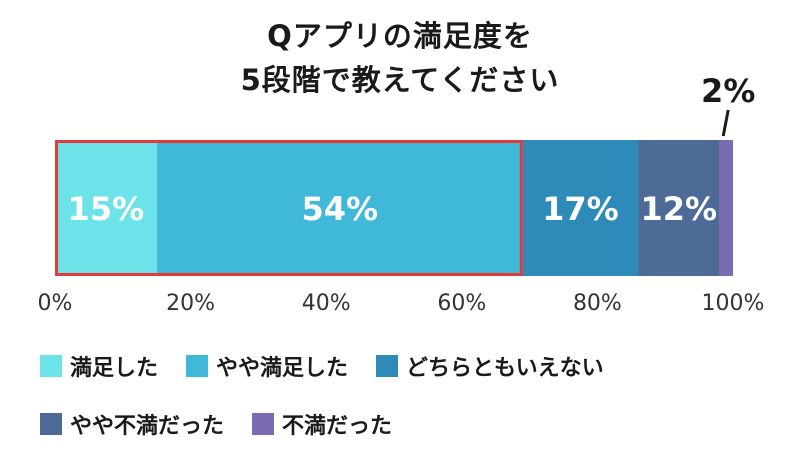 This screenshot has width=800, height=464. I want to click on data-label: 12%, so click(678, 209).